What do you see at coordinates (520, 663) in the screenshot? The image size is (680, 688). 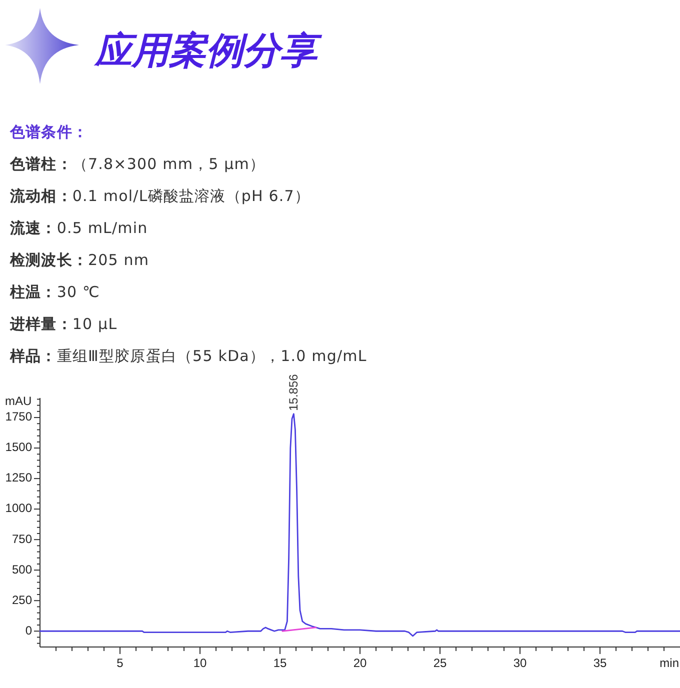 I see `x-tick-label: 30` at bounding box center [520, 663].